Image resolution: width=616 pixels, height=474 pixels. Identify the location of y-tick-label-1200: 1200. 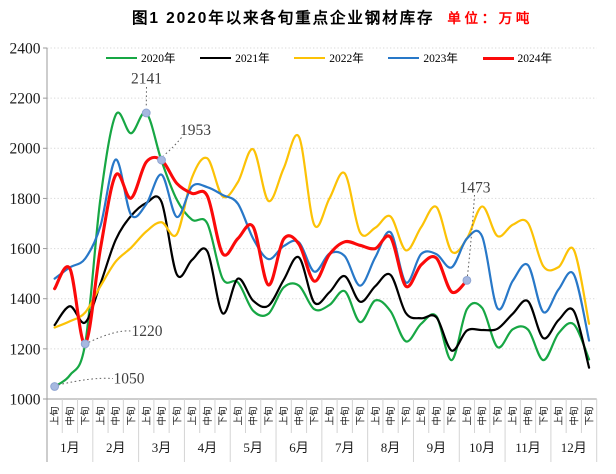
(25, 349).